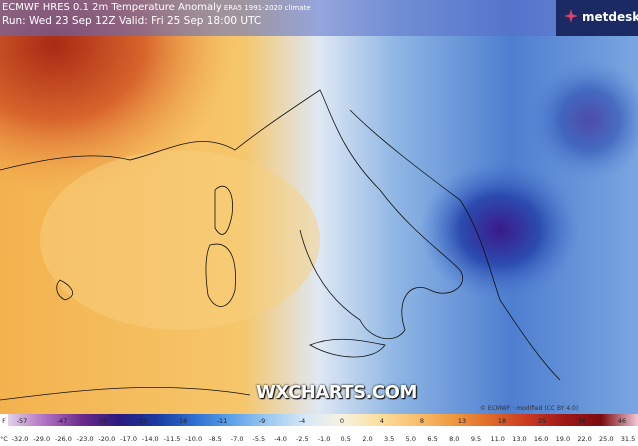 Image resolution: width=638 pixels, height=446 pixels. What do you see at coordinates (222, 421) in the screenshot?
I see `fahrenheit-label: -11` at bounding box center [222, 421].